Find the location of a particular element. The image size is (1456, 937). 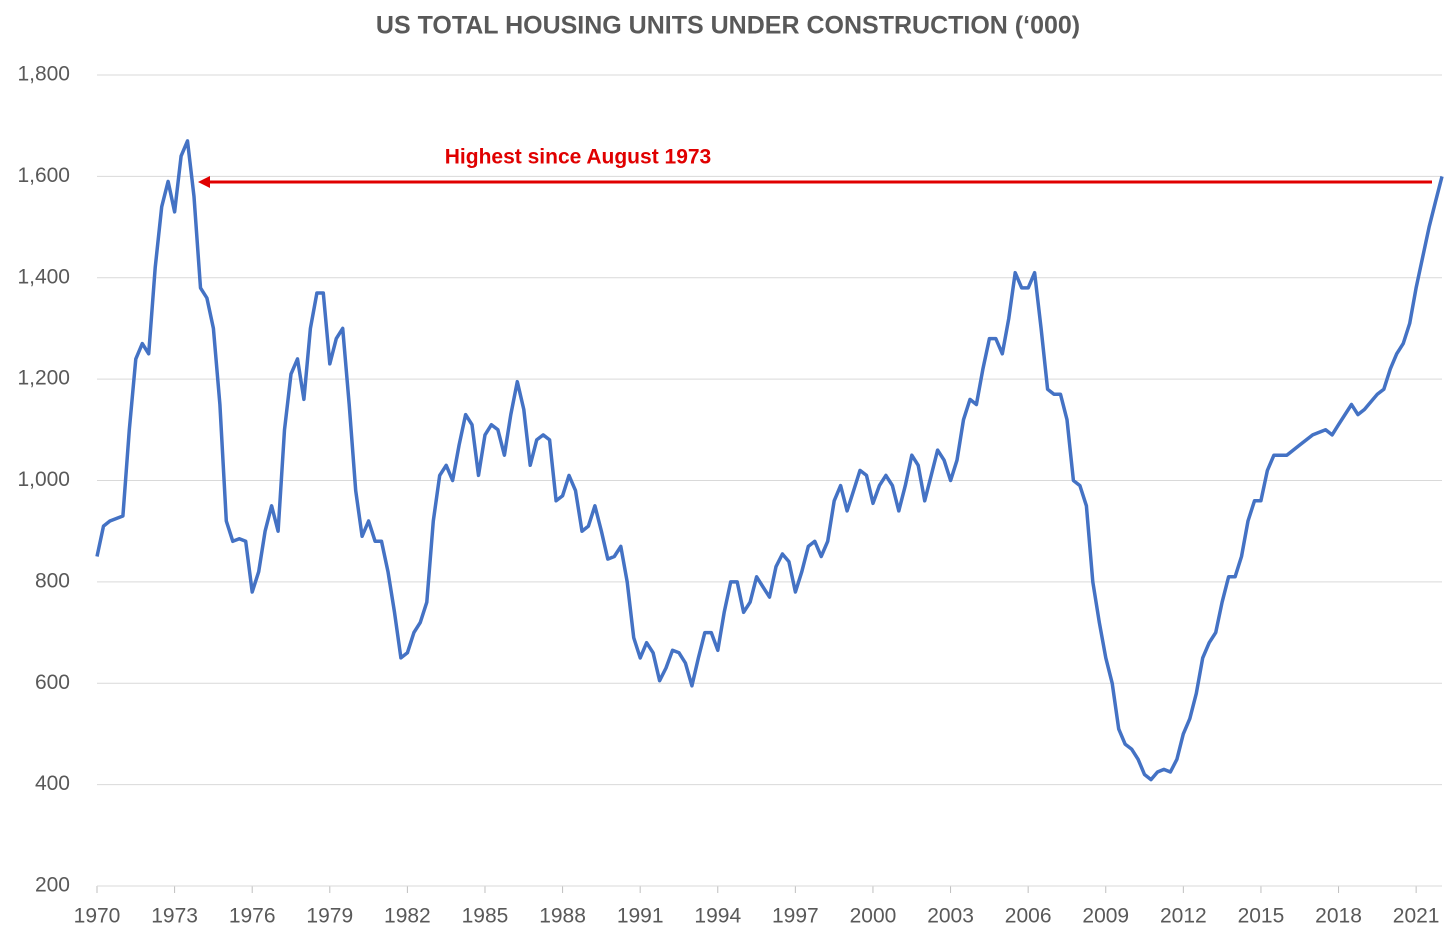

x-tick-label: 2021 is located at coordinates (1416, 916).